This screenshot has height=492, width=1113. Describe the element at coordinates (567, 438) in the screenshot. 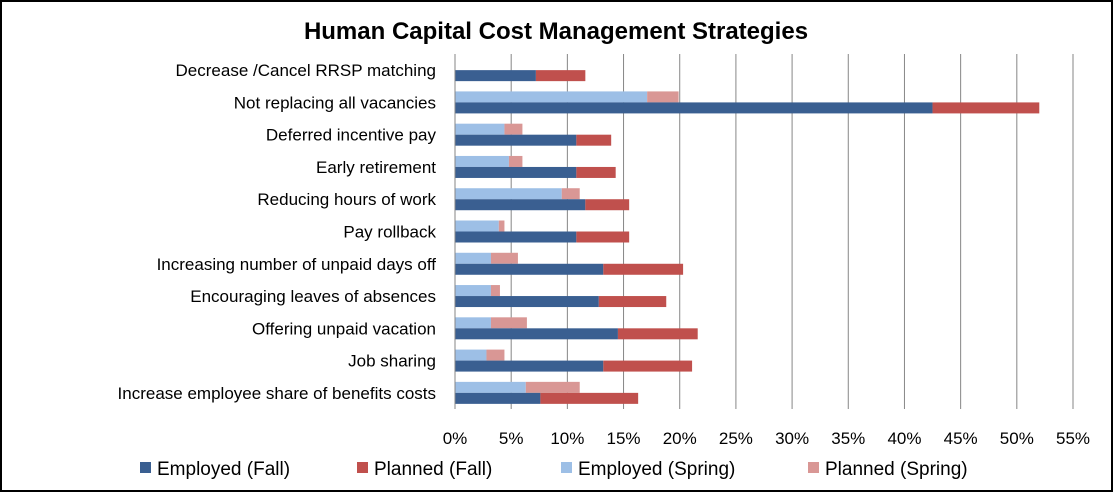

I see `x-tick-label: 10%` at that location.